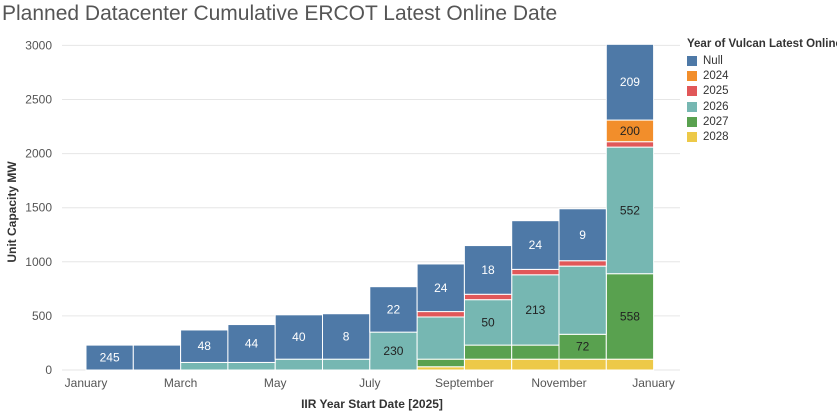  I want to click on legend-item-2025: 2025, so click(762, 91).